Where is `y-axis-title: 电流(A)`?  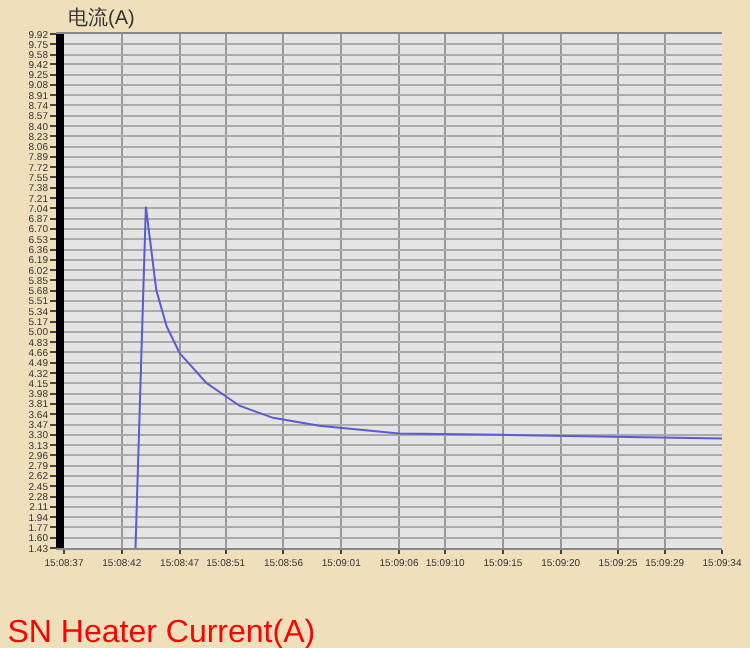 y-axis-title: 电流(A) is located at coordinates (101, 18).